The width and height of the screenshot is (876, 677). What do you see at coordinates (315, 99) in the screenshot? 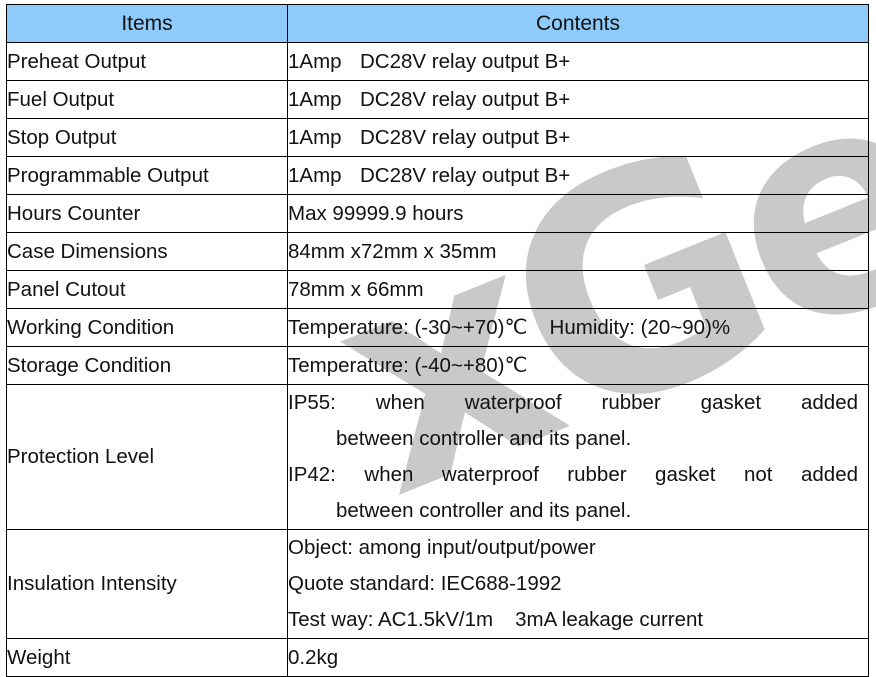
I see `fuel-amp-value: 1Amp` at bounding box center [315, 99].